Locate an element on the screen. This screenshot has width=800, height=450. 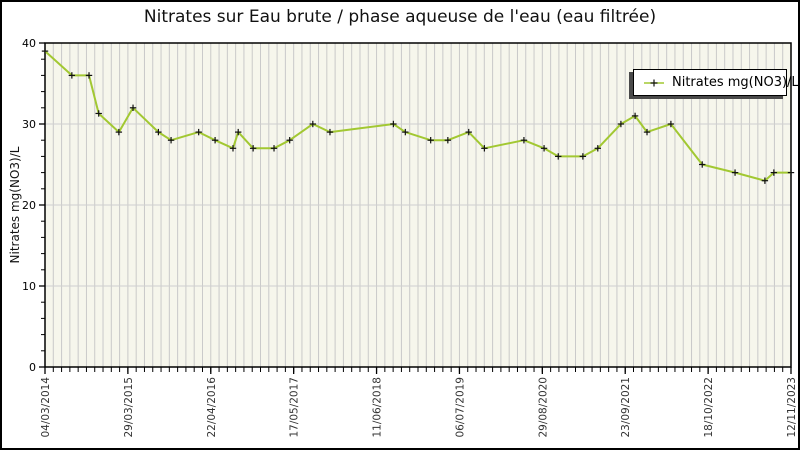
x-minor-ticks is located at coordinates (418, 369).